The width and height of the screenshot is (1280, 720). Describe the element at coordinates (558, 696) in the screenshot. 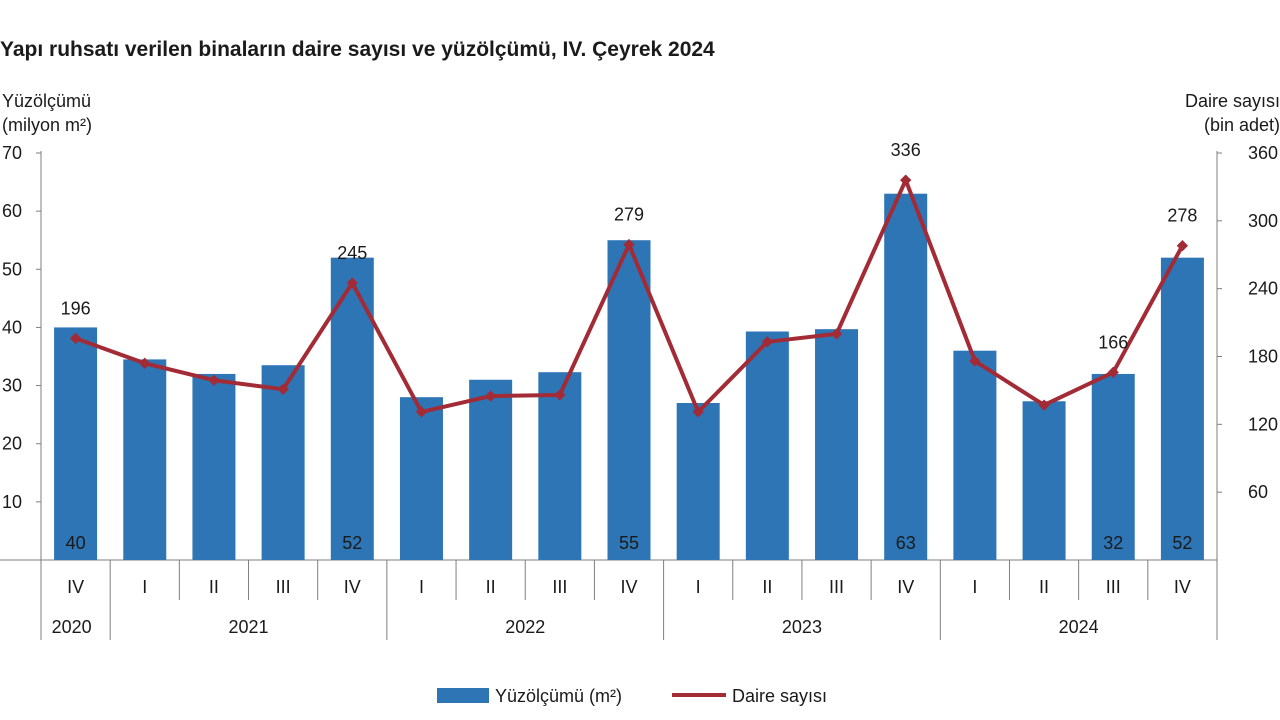

I see `legend-bar-label: Yüzölçümü (m²)` at that location.